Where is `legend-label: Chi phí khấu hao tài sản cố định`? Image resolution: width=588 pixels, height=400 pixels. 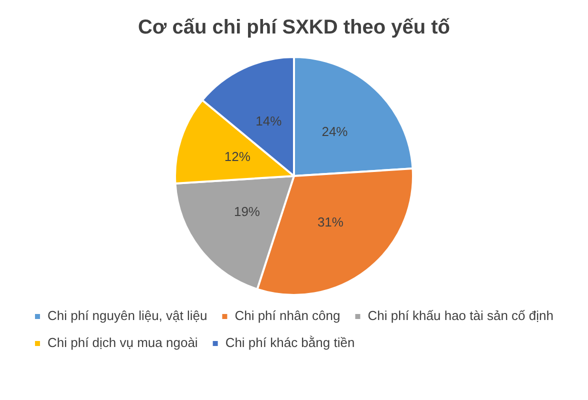 legend-label: Chi phí khấu hao tài sản cố định is located at coordinates (461, 316).